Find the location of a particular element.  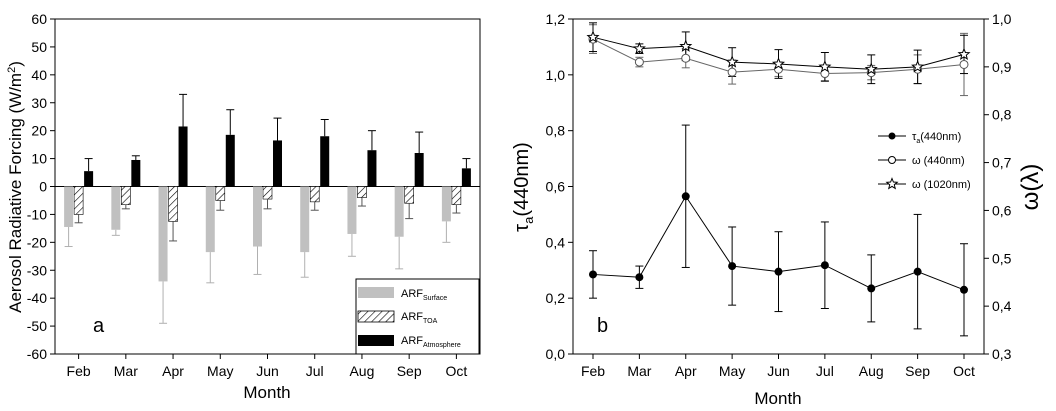

right-y-tick-label: 0,4 is located at coordinates (1002, 306).